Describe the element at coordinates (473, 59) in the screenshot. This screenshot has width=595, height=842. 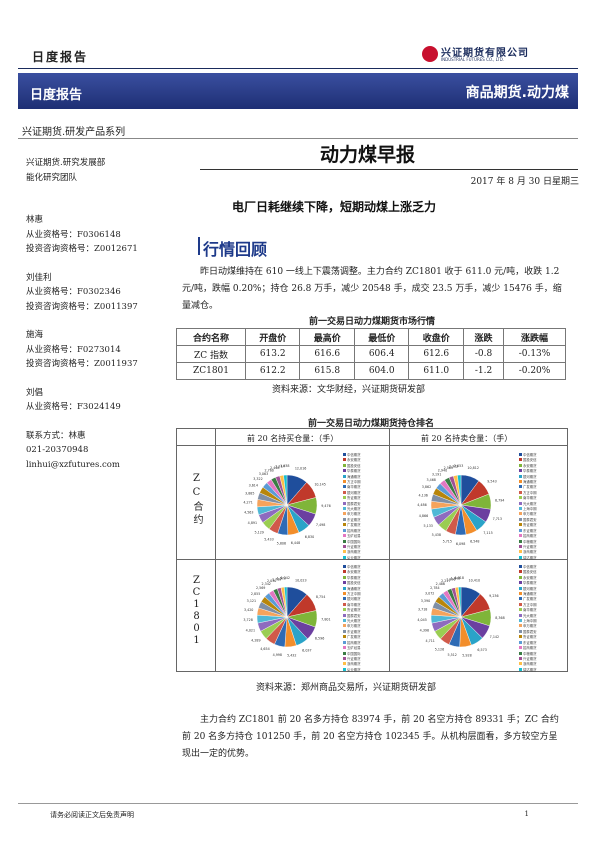
I see `company-name-en: INDUSTRIAL FUTURES CO., LTD.` at that location.